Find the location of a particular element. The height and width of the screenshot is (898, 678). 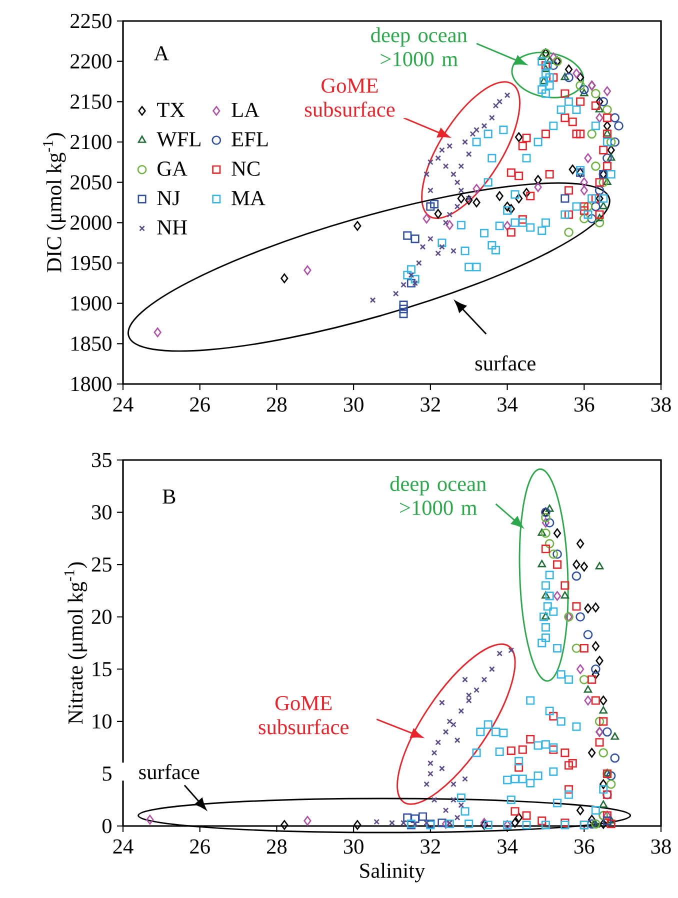

y-tick-label: 10 is located at coordinates (102, 721).